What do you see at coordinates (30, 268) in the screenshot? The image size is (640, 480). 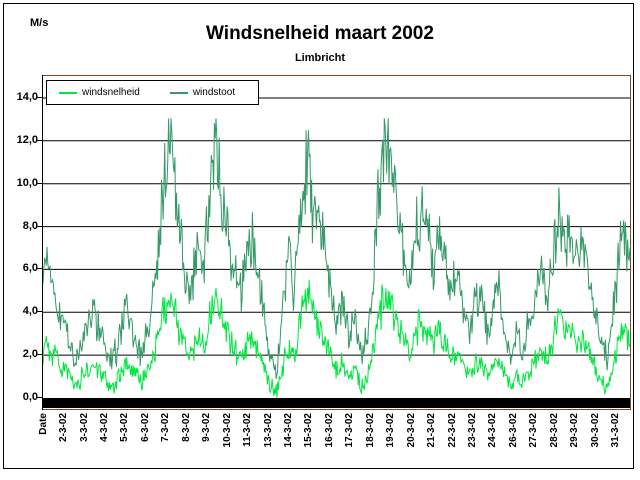 I see `y-tick-label: 6,0` at bounding box center [30, 268].